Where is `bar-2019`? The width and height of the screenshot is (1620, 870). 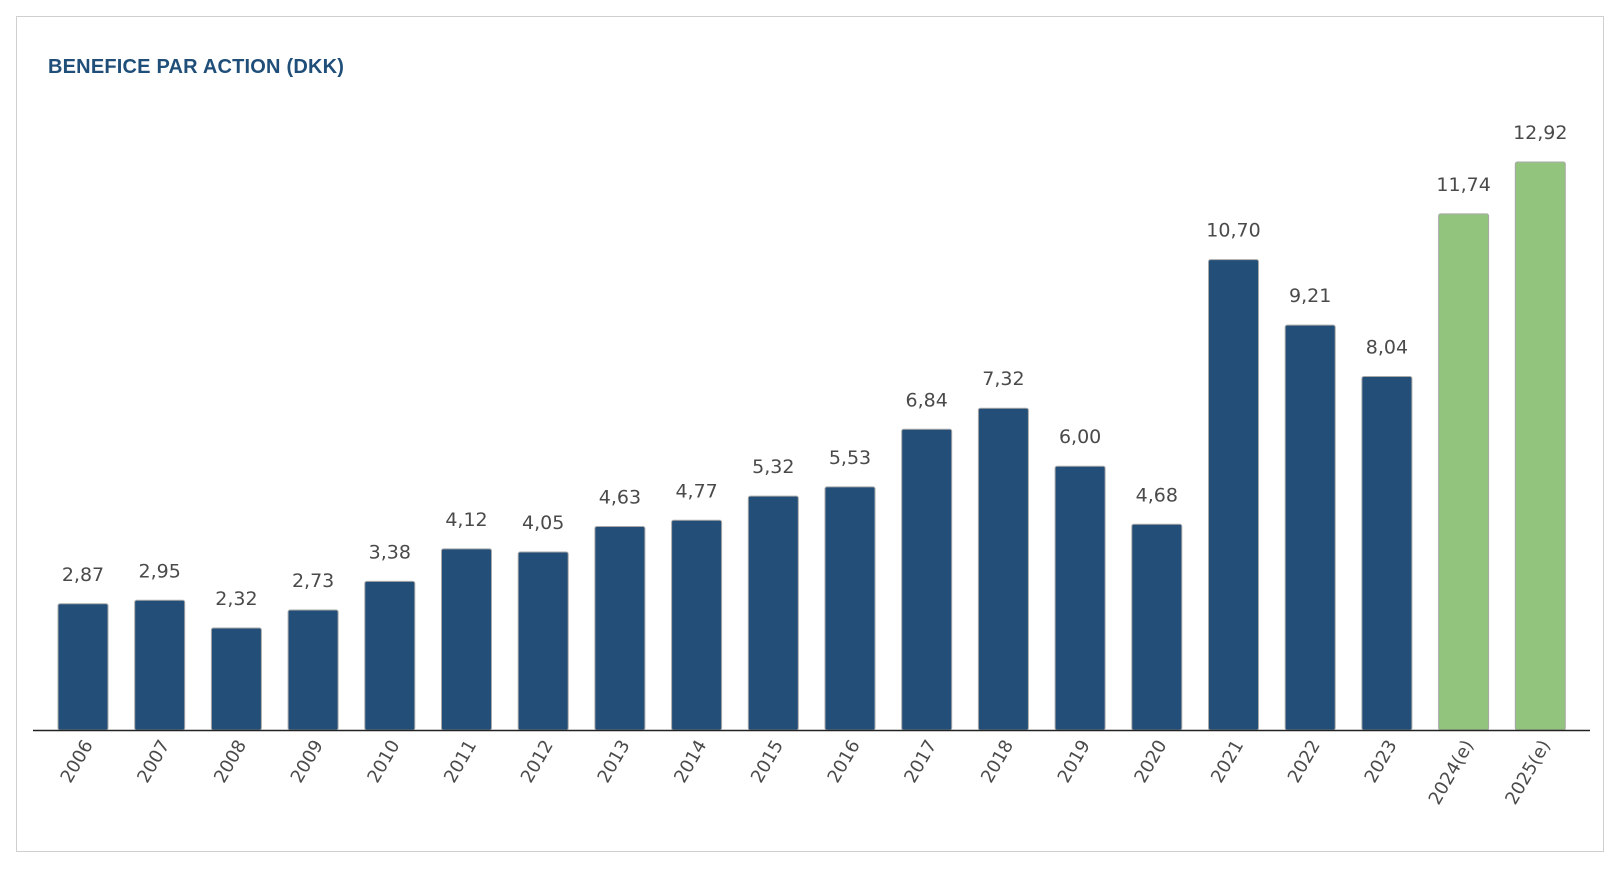 bar-2019 is located at coordinates (1080, 598).